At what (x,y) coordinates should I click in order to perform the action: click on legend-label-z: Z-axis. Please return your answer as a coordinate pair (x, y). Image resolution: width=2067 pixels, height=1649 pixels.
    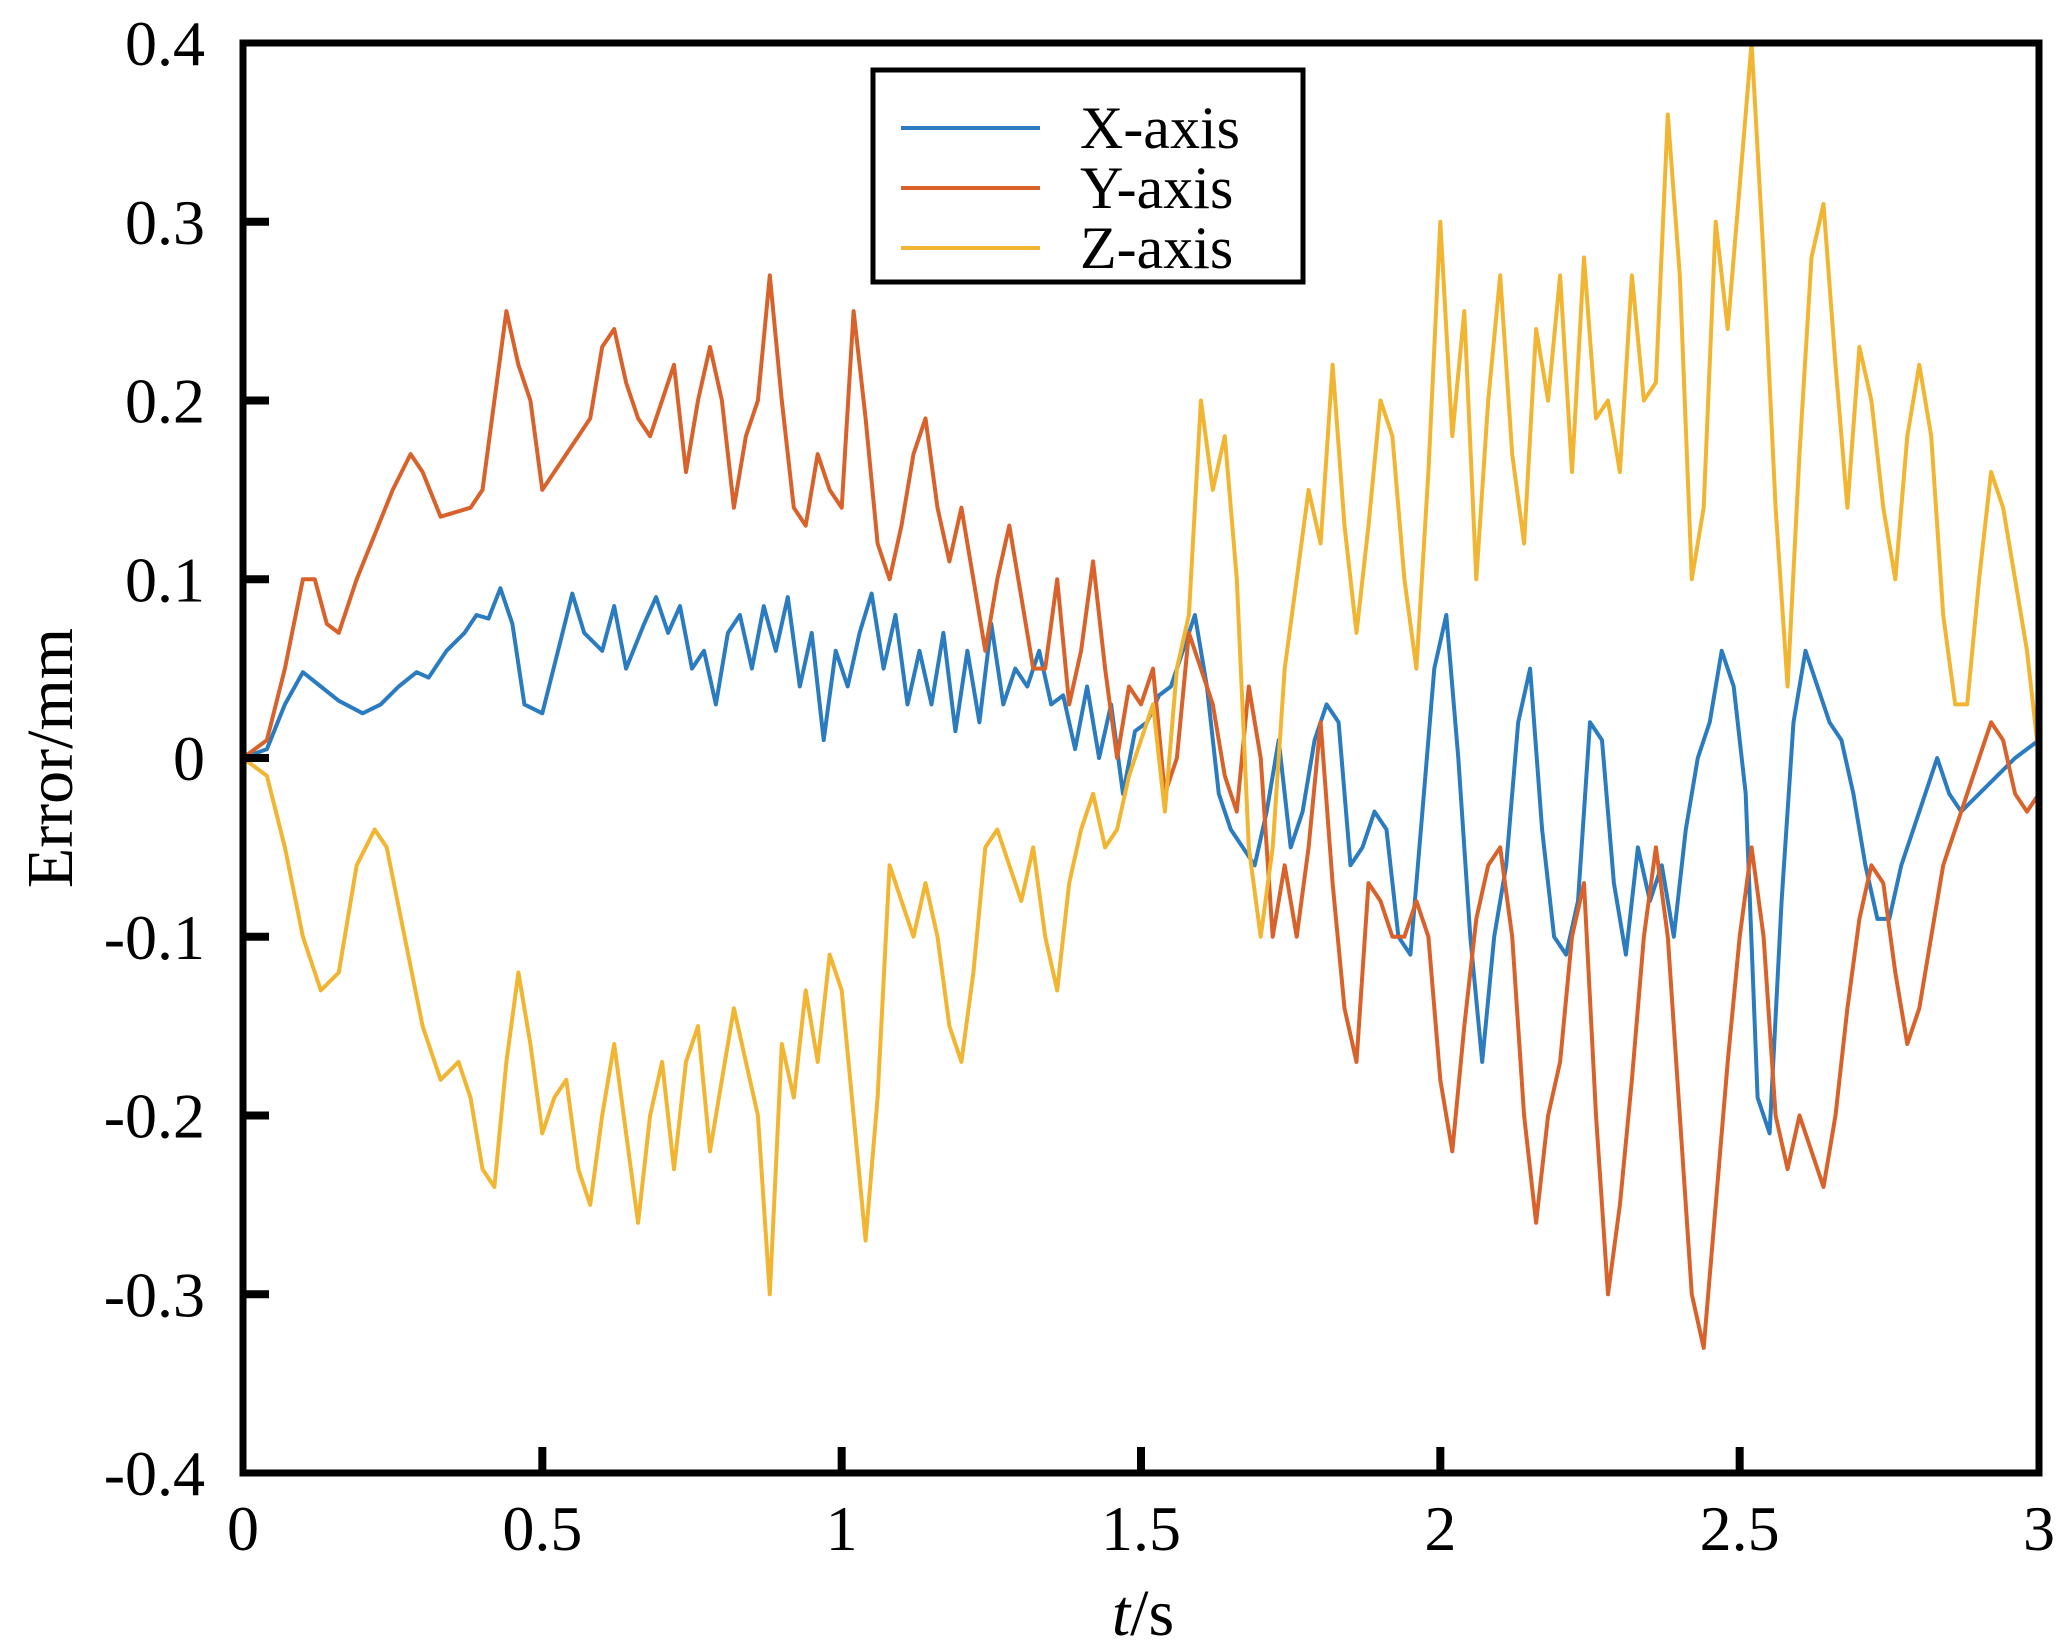
    Looking at the image, I should click on (1156, 248).